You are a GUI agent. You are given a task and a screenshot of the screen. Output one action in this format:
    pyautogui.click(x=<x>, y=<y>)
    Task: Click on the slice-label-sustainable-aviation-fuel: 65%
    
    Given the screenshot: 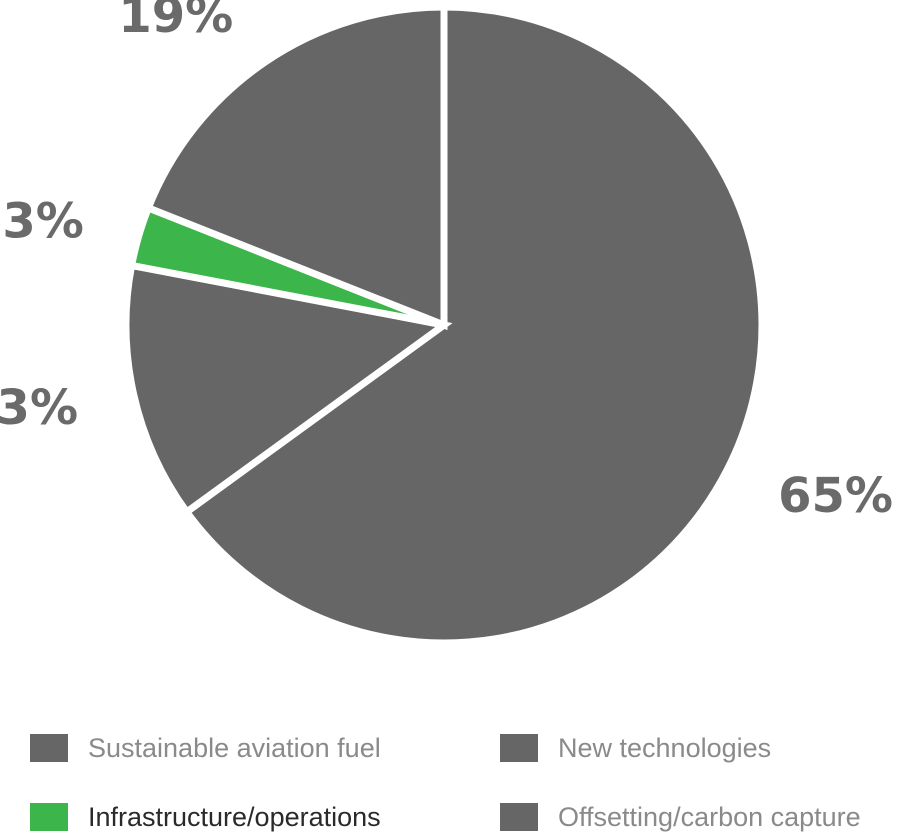 What is the action you would take?
    pyautogui.click(x=835, y=496)
    